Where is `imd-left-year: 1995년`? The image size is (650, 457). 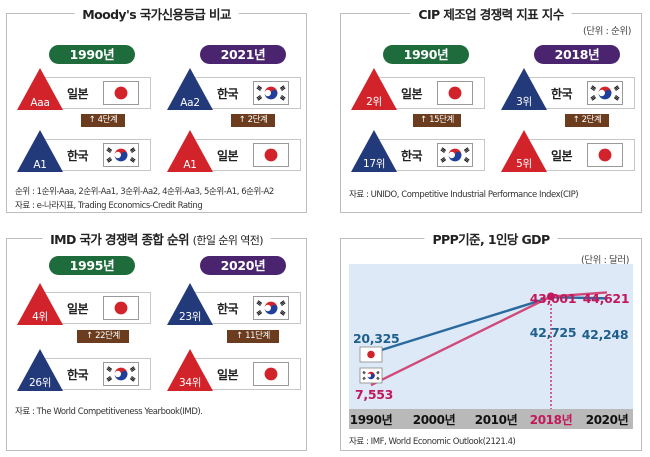 imd-left-year: 1995년 is located at coordinates (92, 265).